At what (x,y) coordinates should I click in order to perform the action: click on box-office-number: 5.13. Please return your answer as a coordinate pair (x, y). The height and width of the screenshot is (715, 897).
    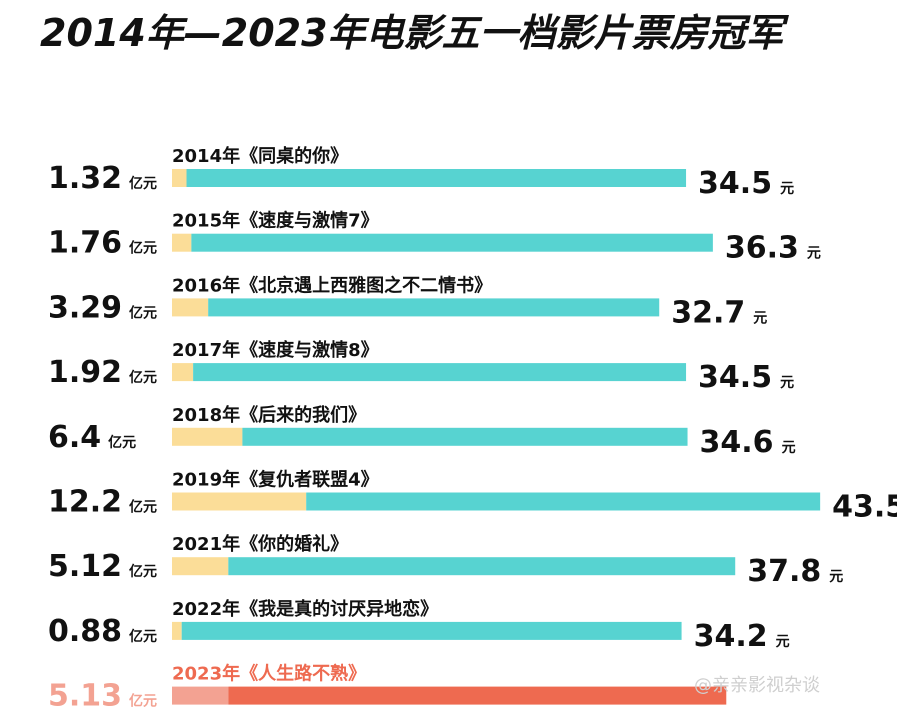
    Looking at the image, I should click on (85, 696).